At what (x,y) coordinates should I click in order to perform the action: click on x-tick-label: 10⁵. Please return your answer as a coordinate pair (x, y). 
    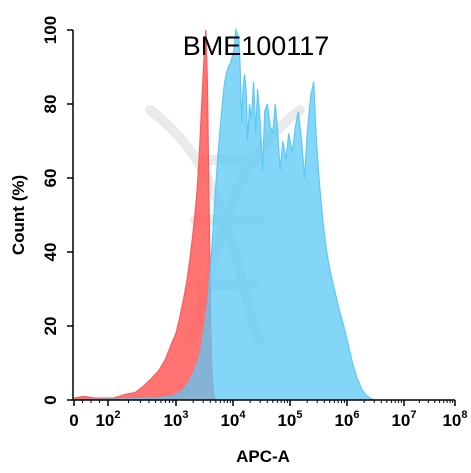
    Looking at the image, I should click on (289, 419).